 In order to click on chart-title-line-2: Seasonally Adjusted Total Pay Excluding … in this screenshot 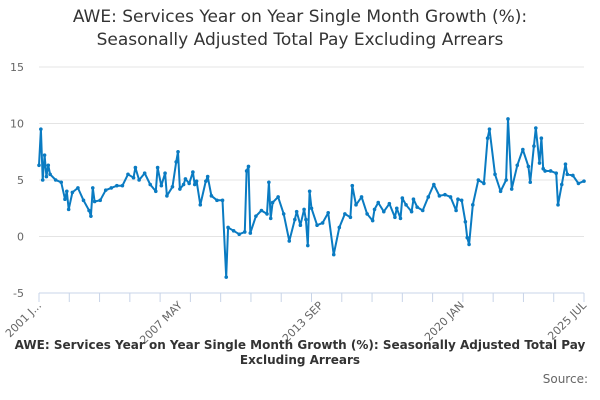, I will do `click(300, 40)`.